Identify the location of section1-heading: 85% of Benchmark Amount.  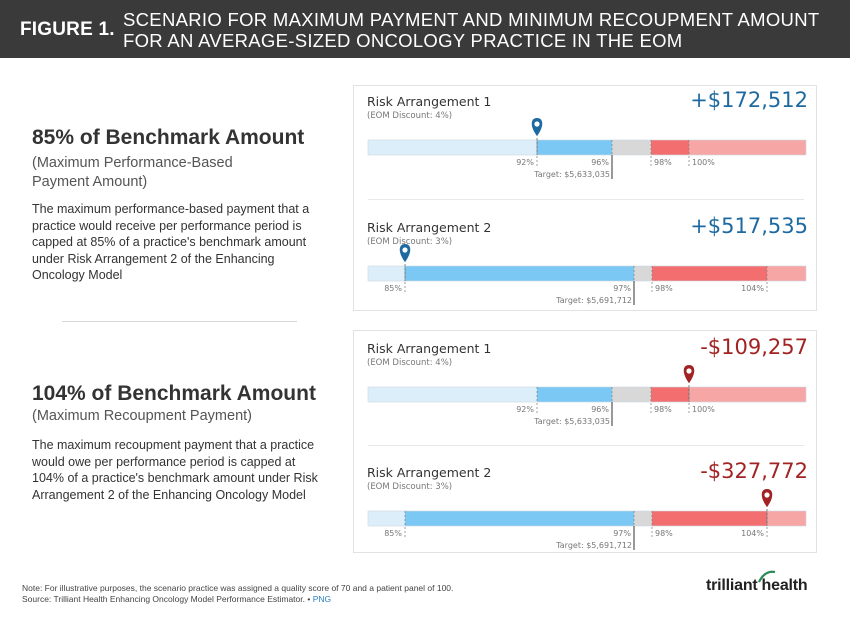
(168, 137).